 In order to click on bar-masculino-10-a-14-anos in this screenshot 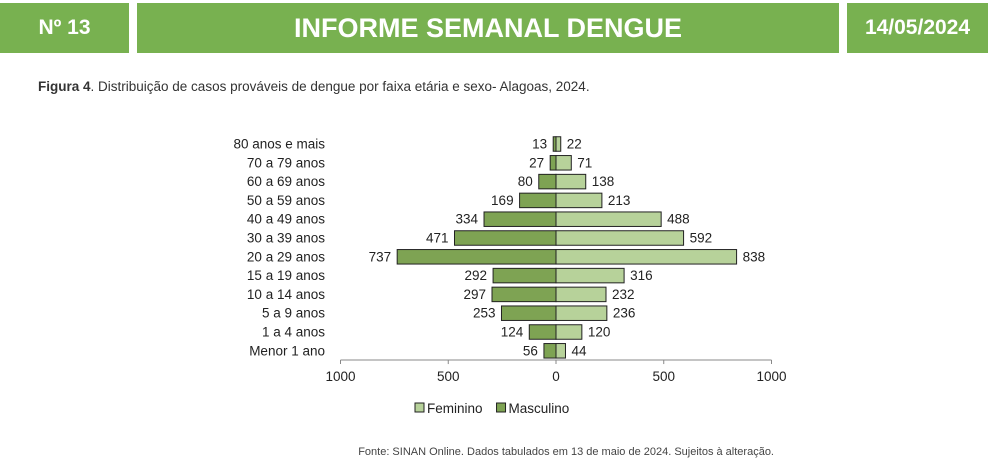, I will do `click(524, 294)`.